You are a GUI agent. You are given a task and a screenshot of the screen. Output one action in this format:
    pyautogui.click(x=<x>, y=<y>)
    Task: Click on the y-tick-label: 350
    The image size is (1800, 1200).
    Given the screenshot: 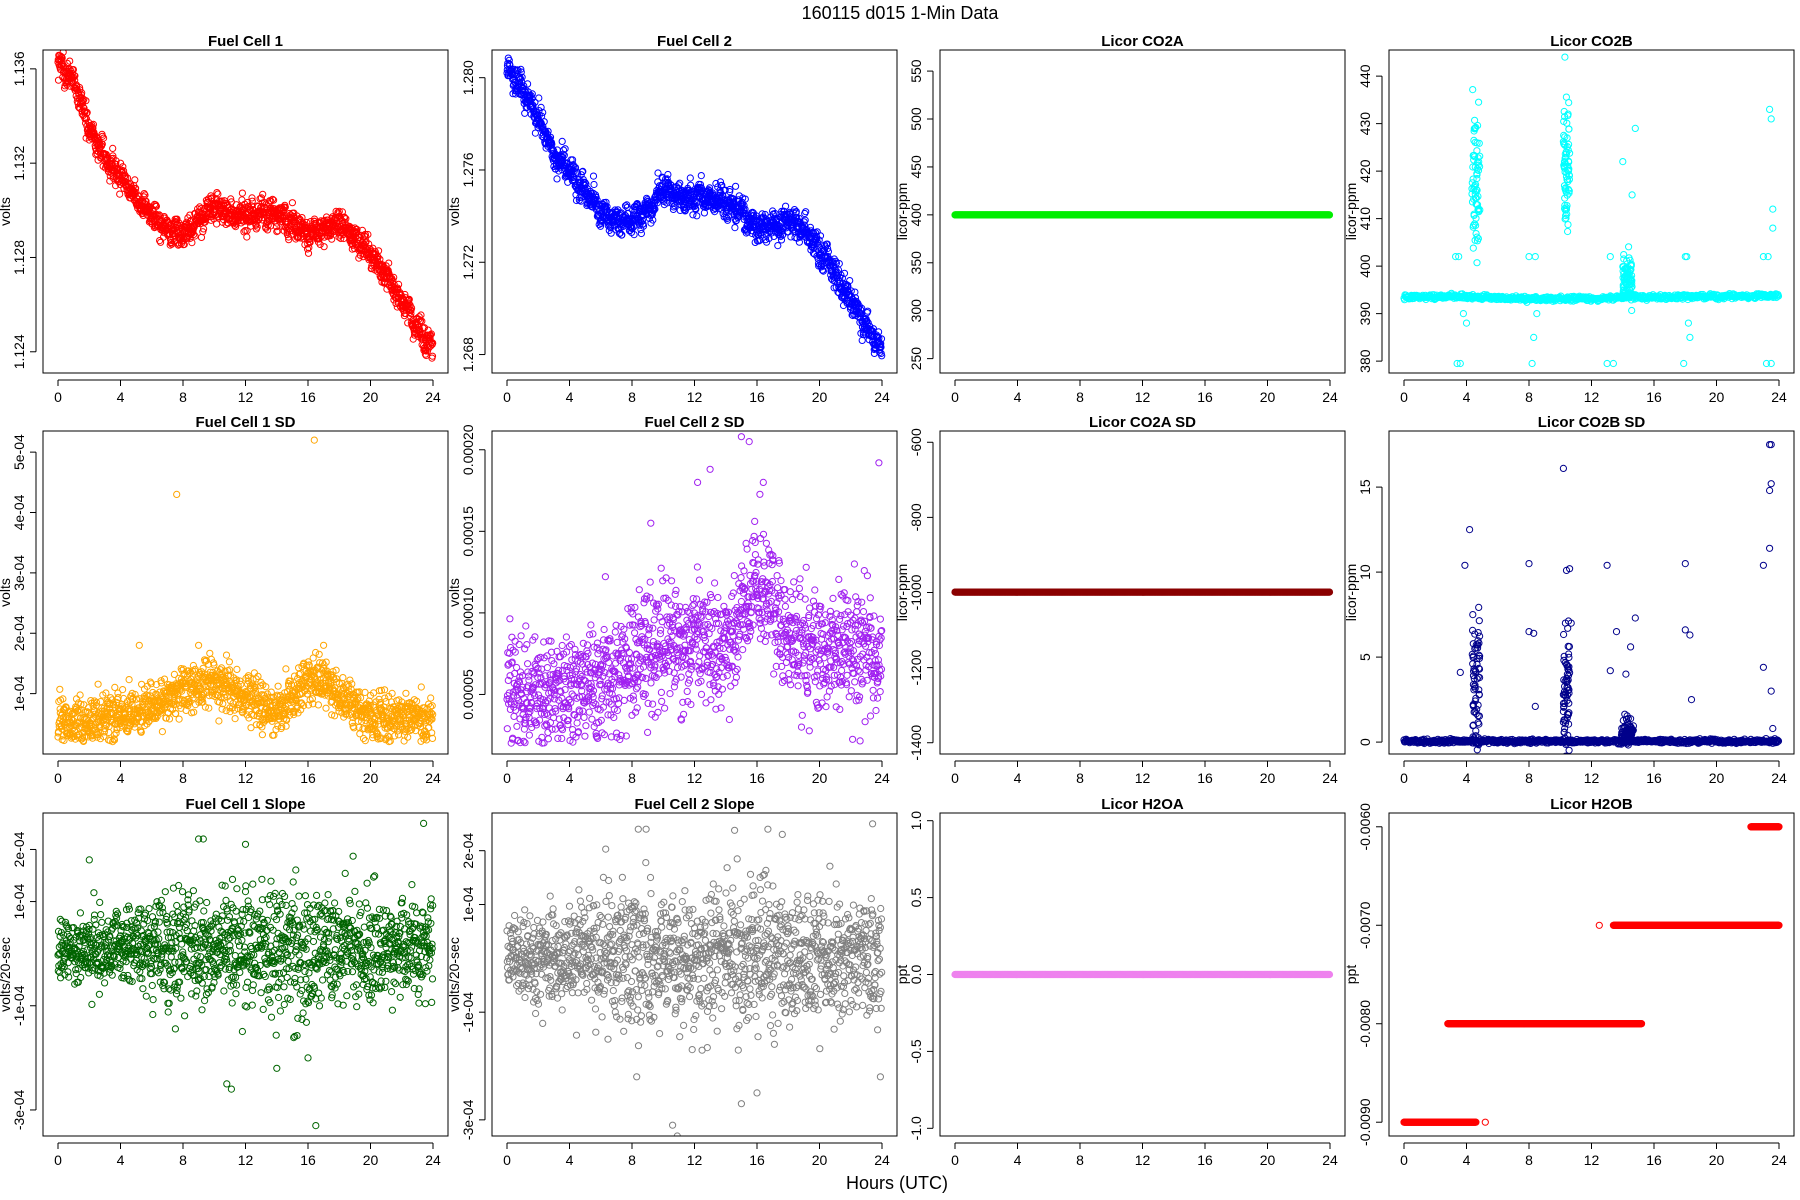 What is the action you would take?
    pyautogui.click(x=916, y=263)
    